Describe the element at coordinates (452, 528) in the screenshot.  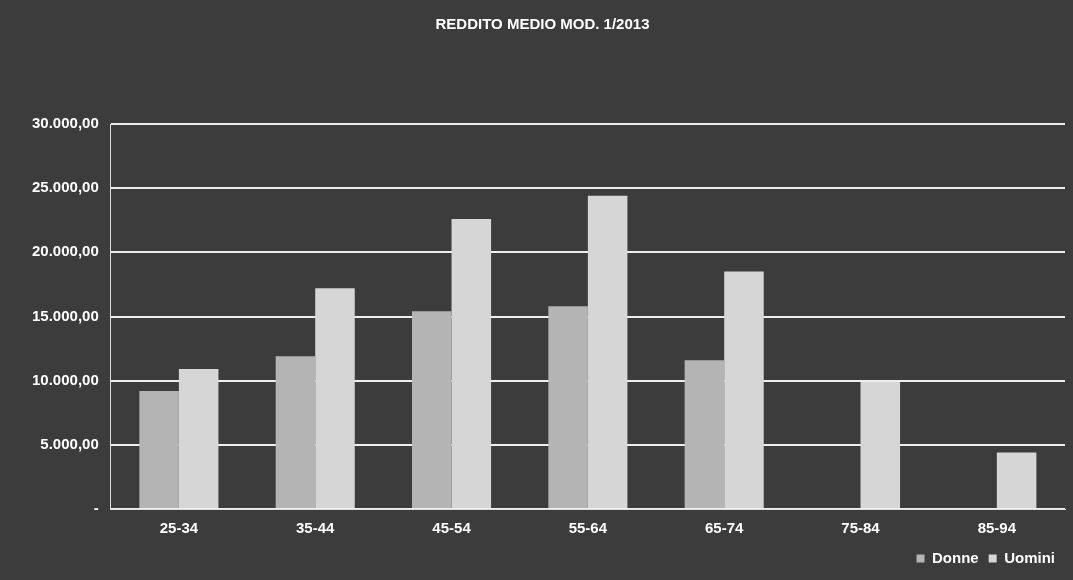
I see `x-tick-label: 45-54` at that location.